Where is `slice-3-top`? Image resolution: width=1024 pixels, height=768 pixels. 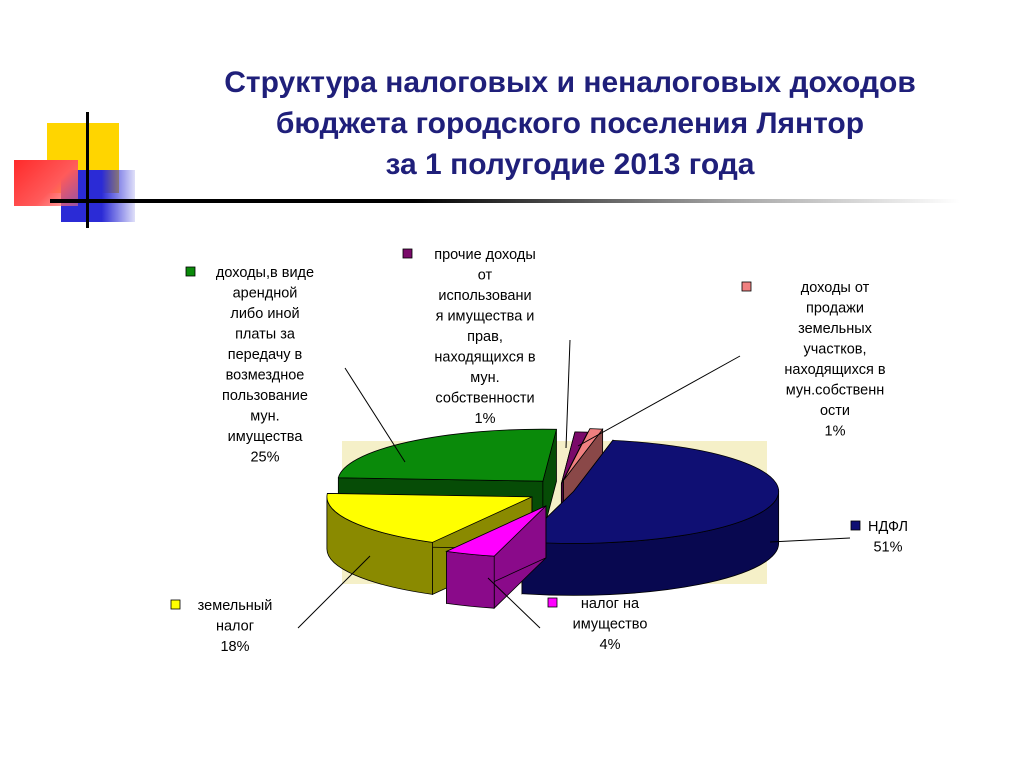 slice-3-top is located at coordinates (447, 455).